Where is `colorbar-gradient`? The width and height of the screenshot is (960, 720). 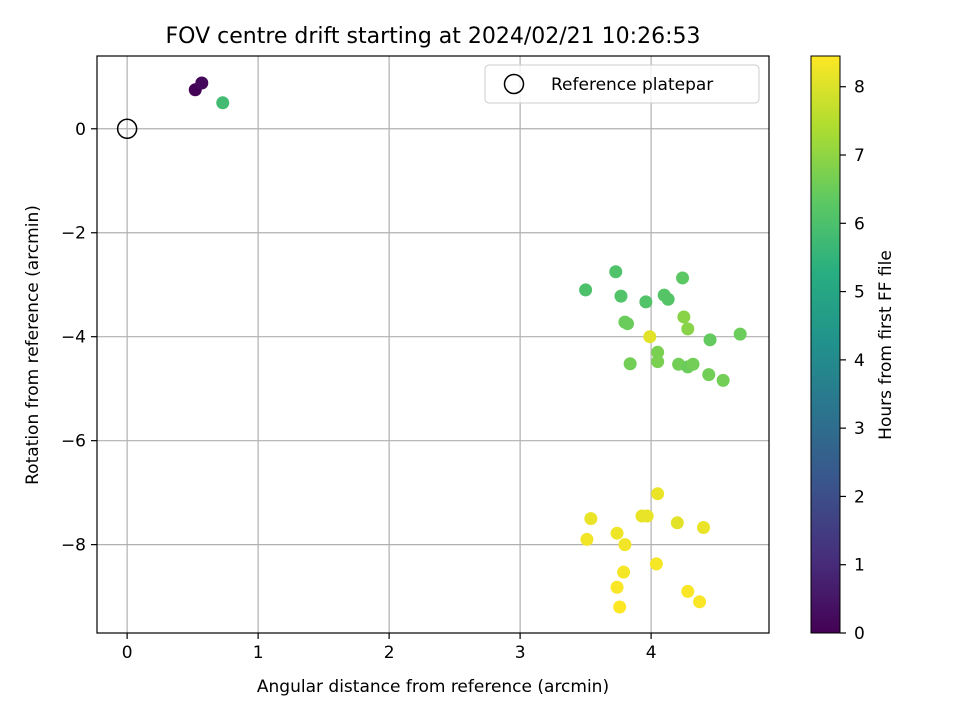 colorbar-gradient is located at coordinates (825, 344).